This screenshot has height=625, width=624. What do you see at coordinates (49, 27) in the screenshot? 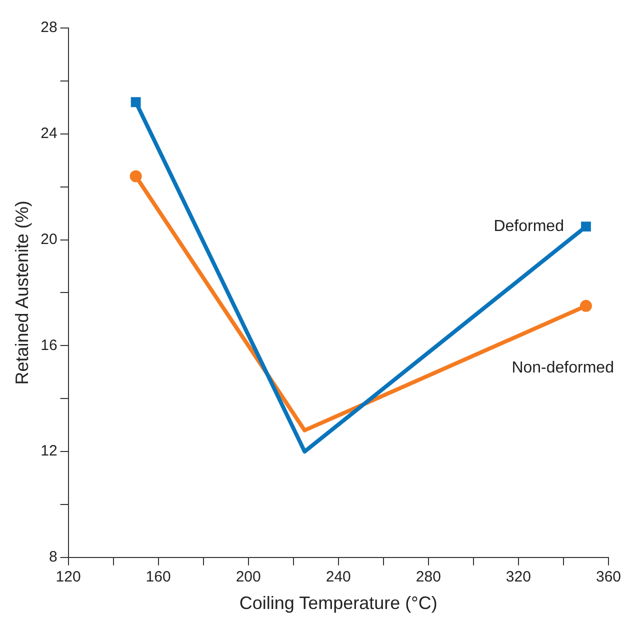
I see `y-tick-label: 28` at bounding box center [49, 27].